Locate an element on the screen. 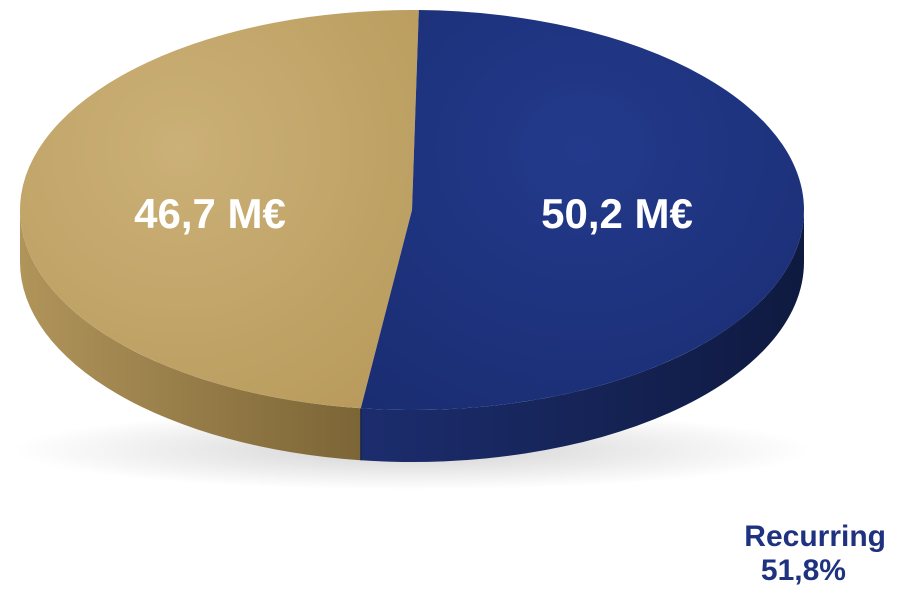 This screenshot has height=597, width=906. recurring-annotation: Recurring 51,8% is located at coordinates (776, 554).